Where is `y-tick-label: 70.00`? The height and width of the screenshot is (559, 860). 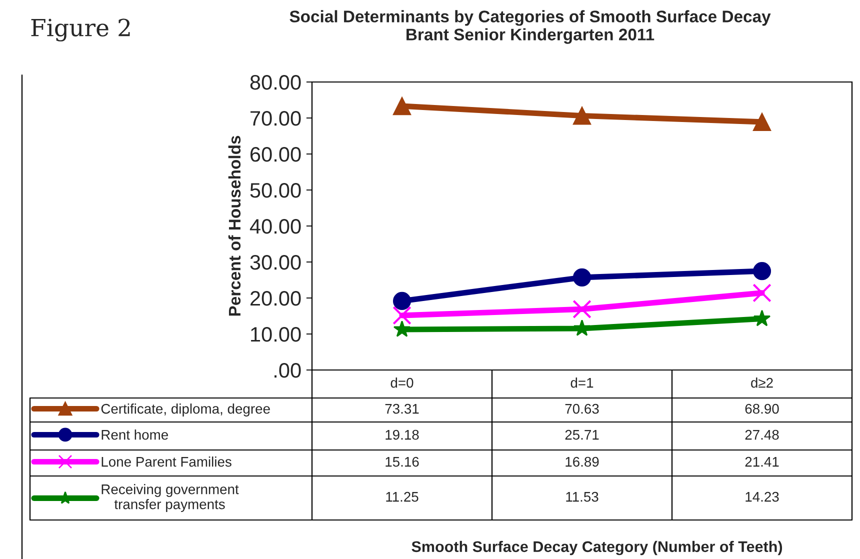
y-tick-label: 70.00 is located at coordinates (275, 118).